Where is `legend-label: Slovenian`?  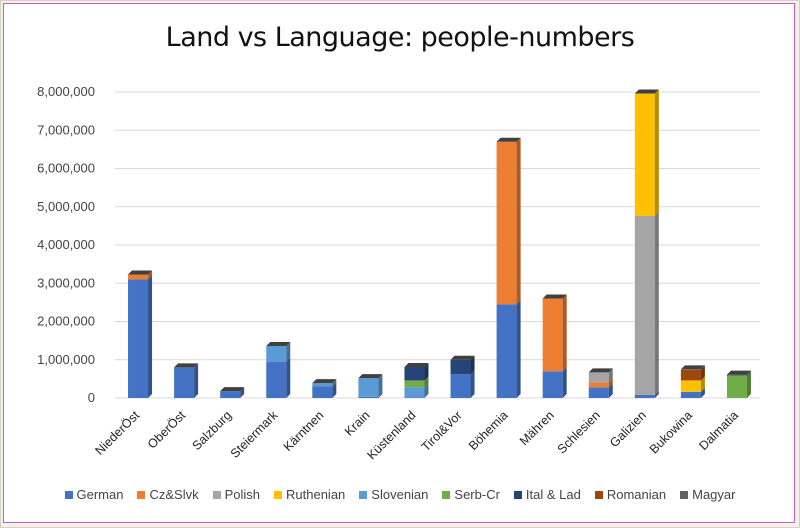 legend-label: Slovenian is located at coordinates (400, 494).